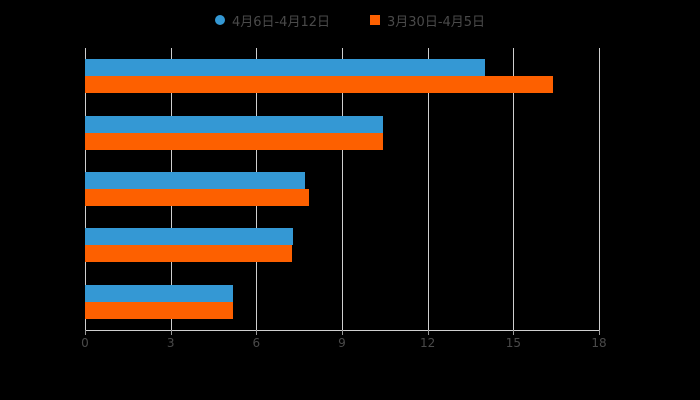  I want to click on chart-legend: 4月6日-4月12日 3月30日-4月5日, so click(350, 20).